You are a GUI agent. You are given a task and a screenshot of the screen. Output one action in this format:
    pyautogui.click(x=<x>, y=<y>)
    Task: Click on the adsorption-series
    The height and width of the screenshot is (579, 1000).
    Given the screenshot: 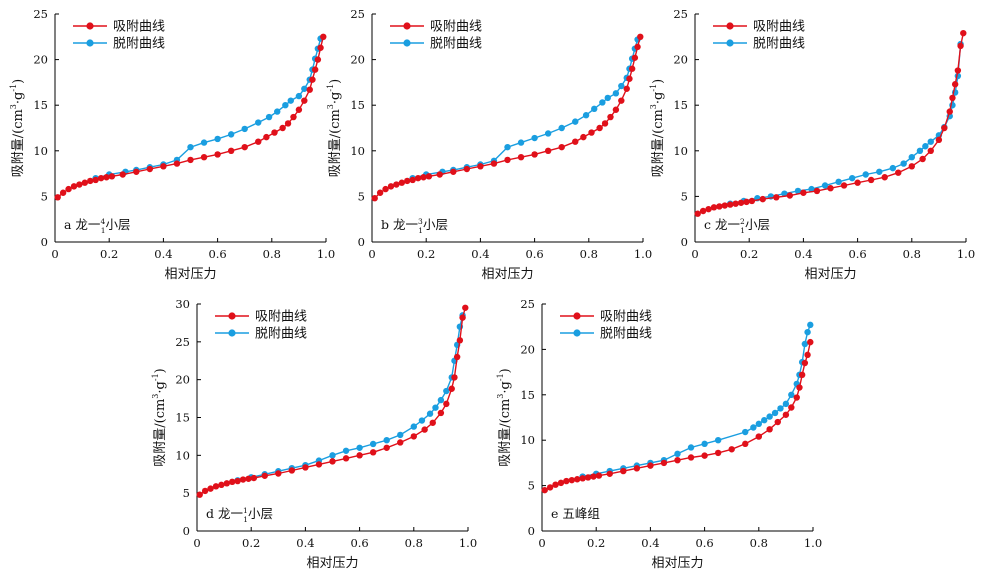 What is the action you would take?
    pyautogui.click(x=190, y=117)
    